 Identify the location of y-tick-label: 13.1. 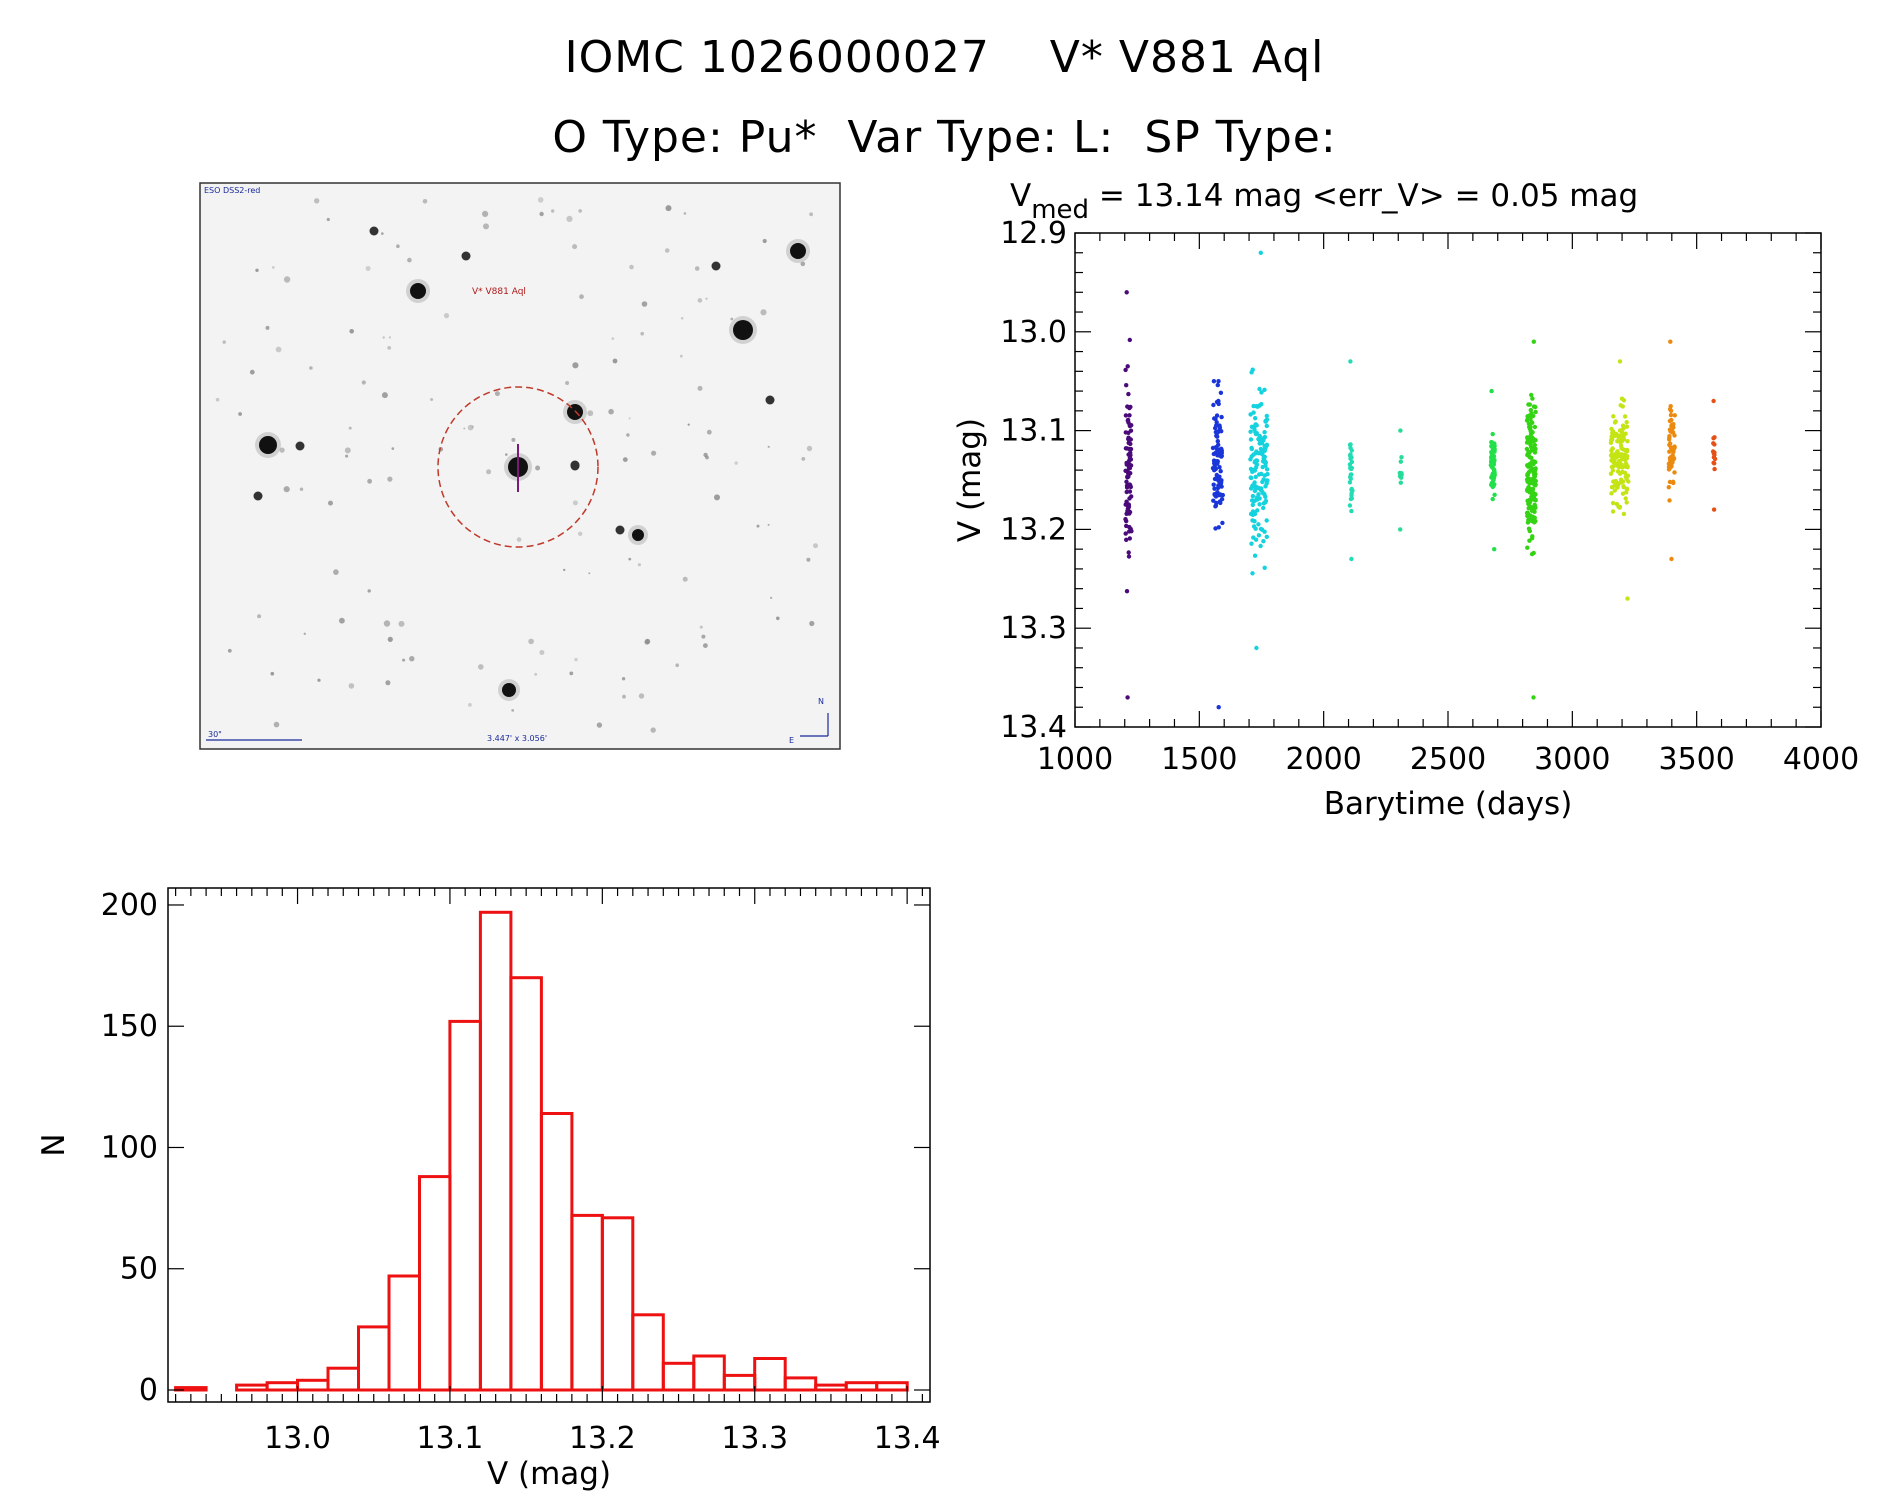
(1033, 431).